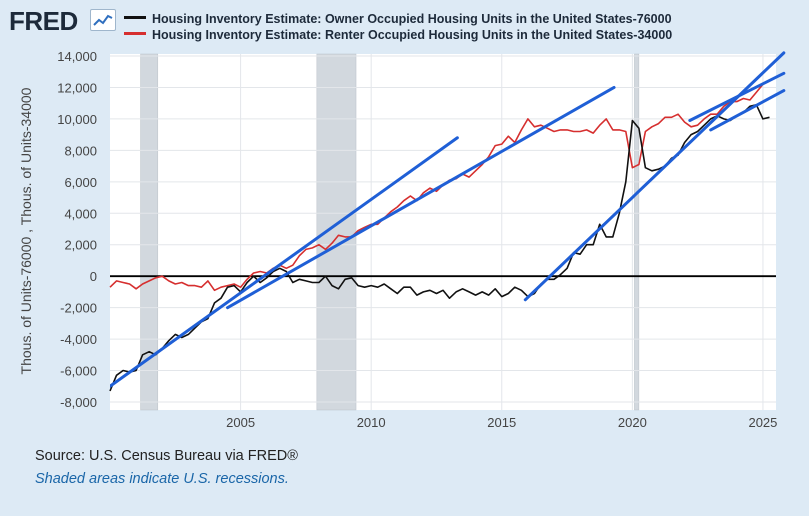 The image size is (809, 516). Describe the element at coordinates (632, 422) in the screenshot. I see `x-tick-label-3: 2020` at that location.